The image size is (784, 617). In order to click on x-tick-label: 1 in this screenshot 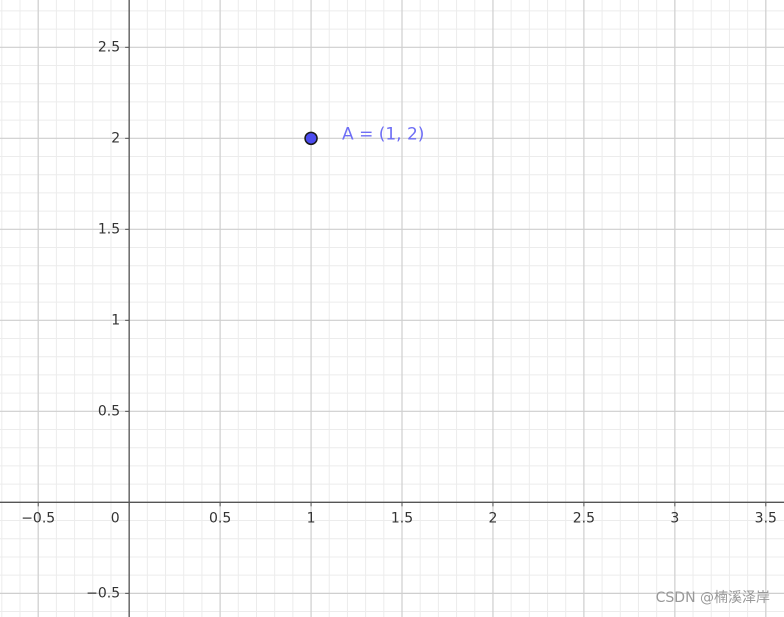, I will do `click(311, 518)`.